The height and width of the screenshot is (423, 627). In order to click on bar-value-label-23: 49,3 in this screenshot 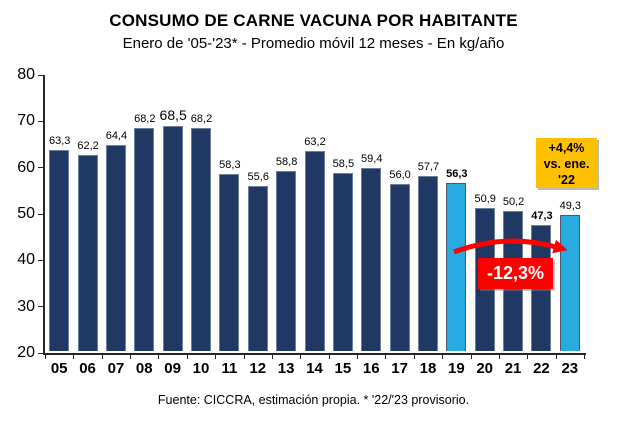, I will do `click(570, 206)`.